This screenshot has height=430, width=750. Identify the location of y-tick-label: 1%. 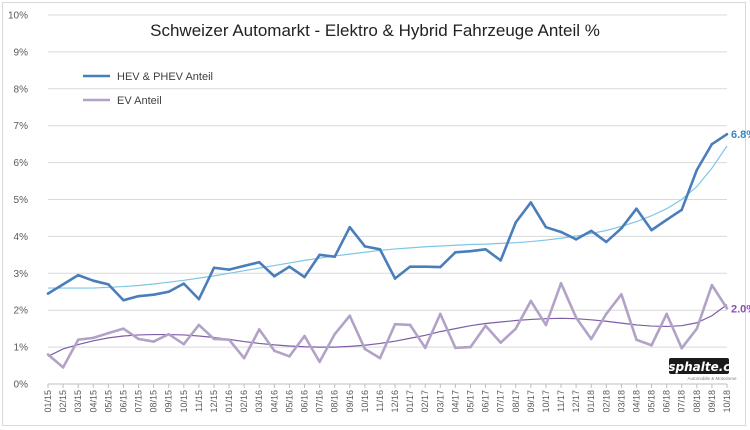
(21, 348).